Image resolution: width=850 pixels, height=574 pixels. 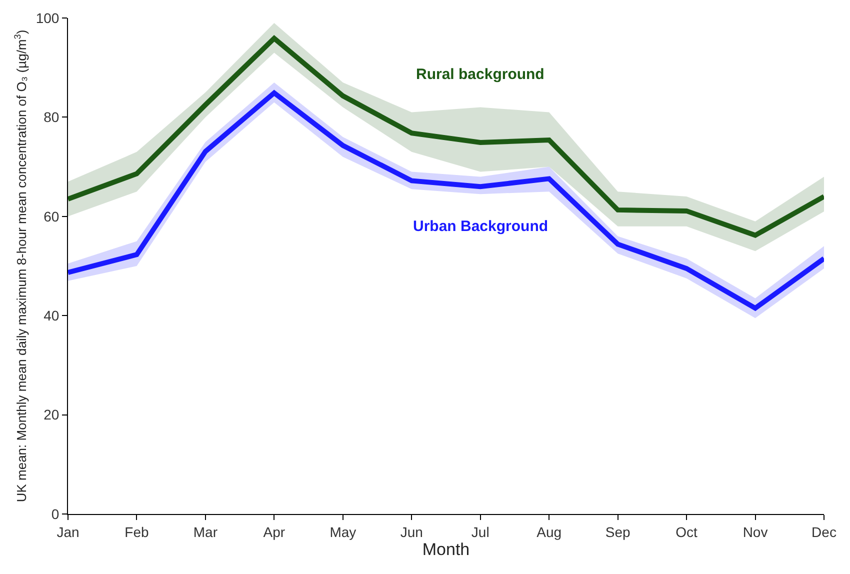 What do you see at coordinates (824, 532) in the screenshot?
I see `x-tick-label: Dec` at bounding box center [824, 532].